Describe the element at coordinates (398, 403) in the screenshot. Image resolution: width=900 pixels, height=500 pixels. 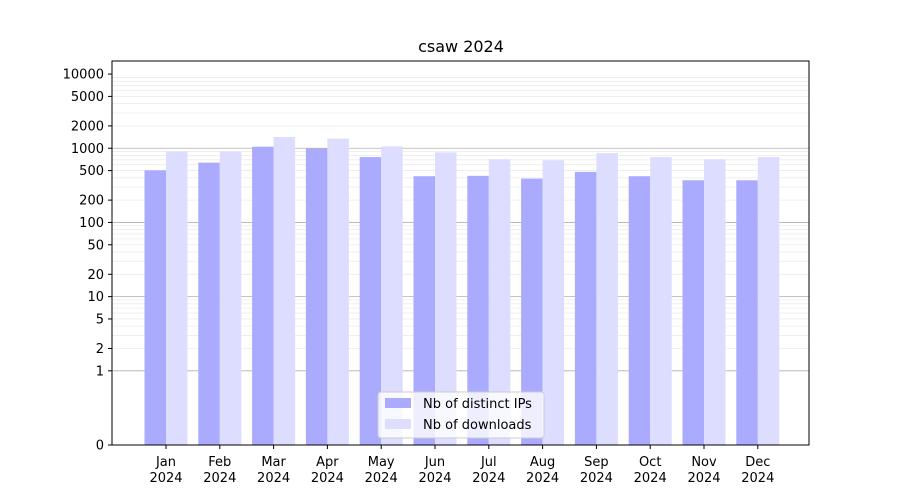
I see `legend-swatch-ips` at that location.